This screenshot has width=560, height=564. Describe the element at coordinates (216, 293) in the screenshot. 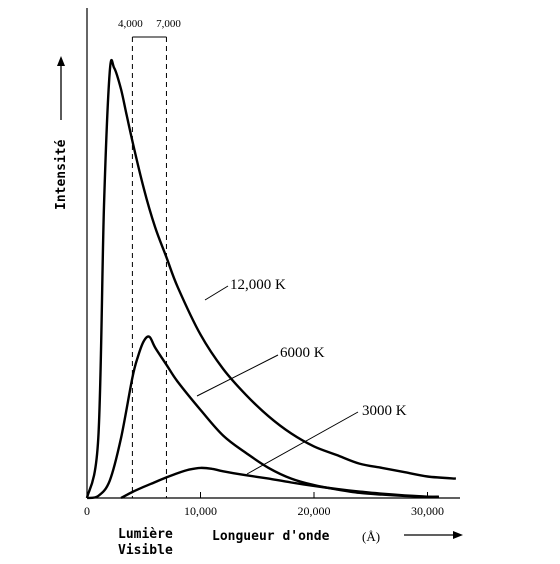

I see `series-leader-12000k` at that location.